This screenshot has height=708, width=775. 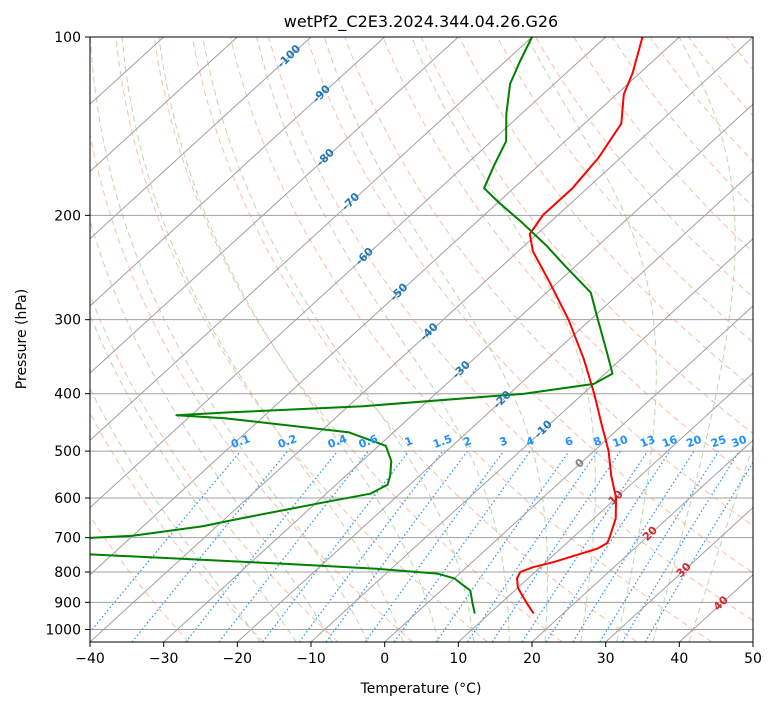 What do you see at coordinates (90, 659) in the screenshot?
I see `x-tick-label: −40` at bounding box center [90, 659].